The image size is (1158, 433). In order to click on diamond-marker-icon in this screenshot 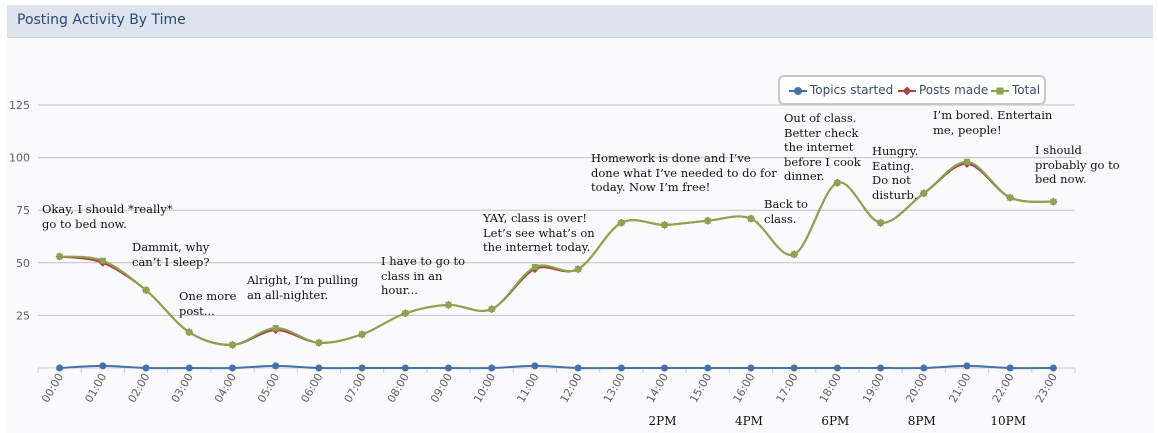, I will do `click(907, 91)`.